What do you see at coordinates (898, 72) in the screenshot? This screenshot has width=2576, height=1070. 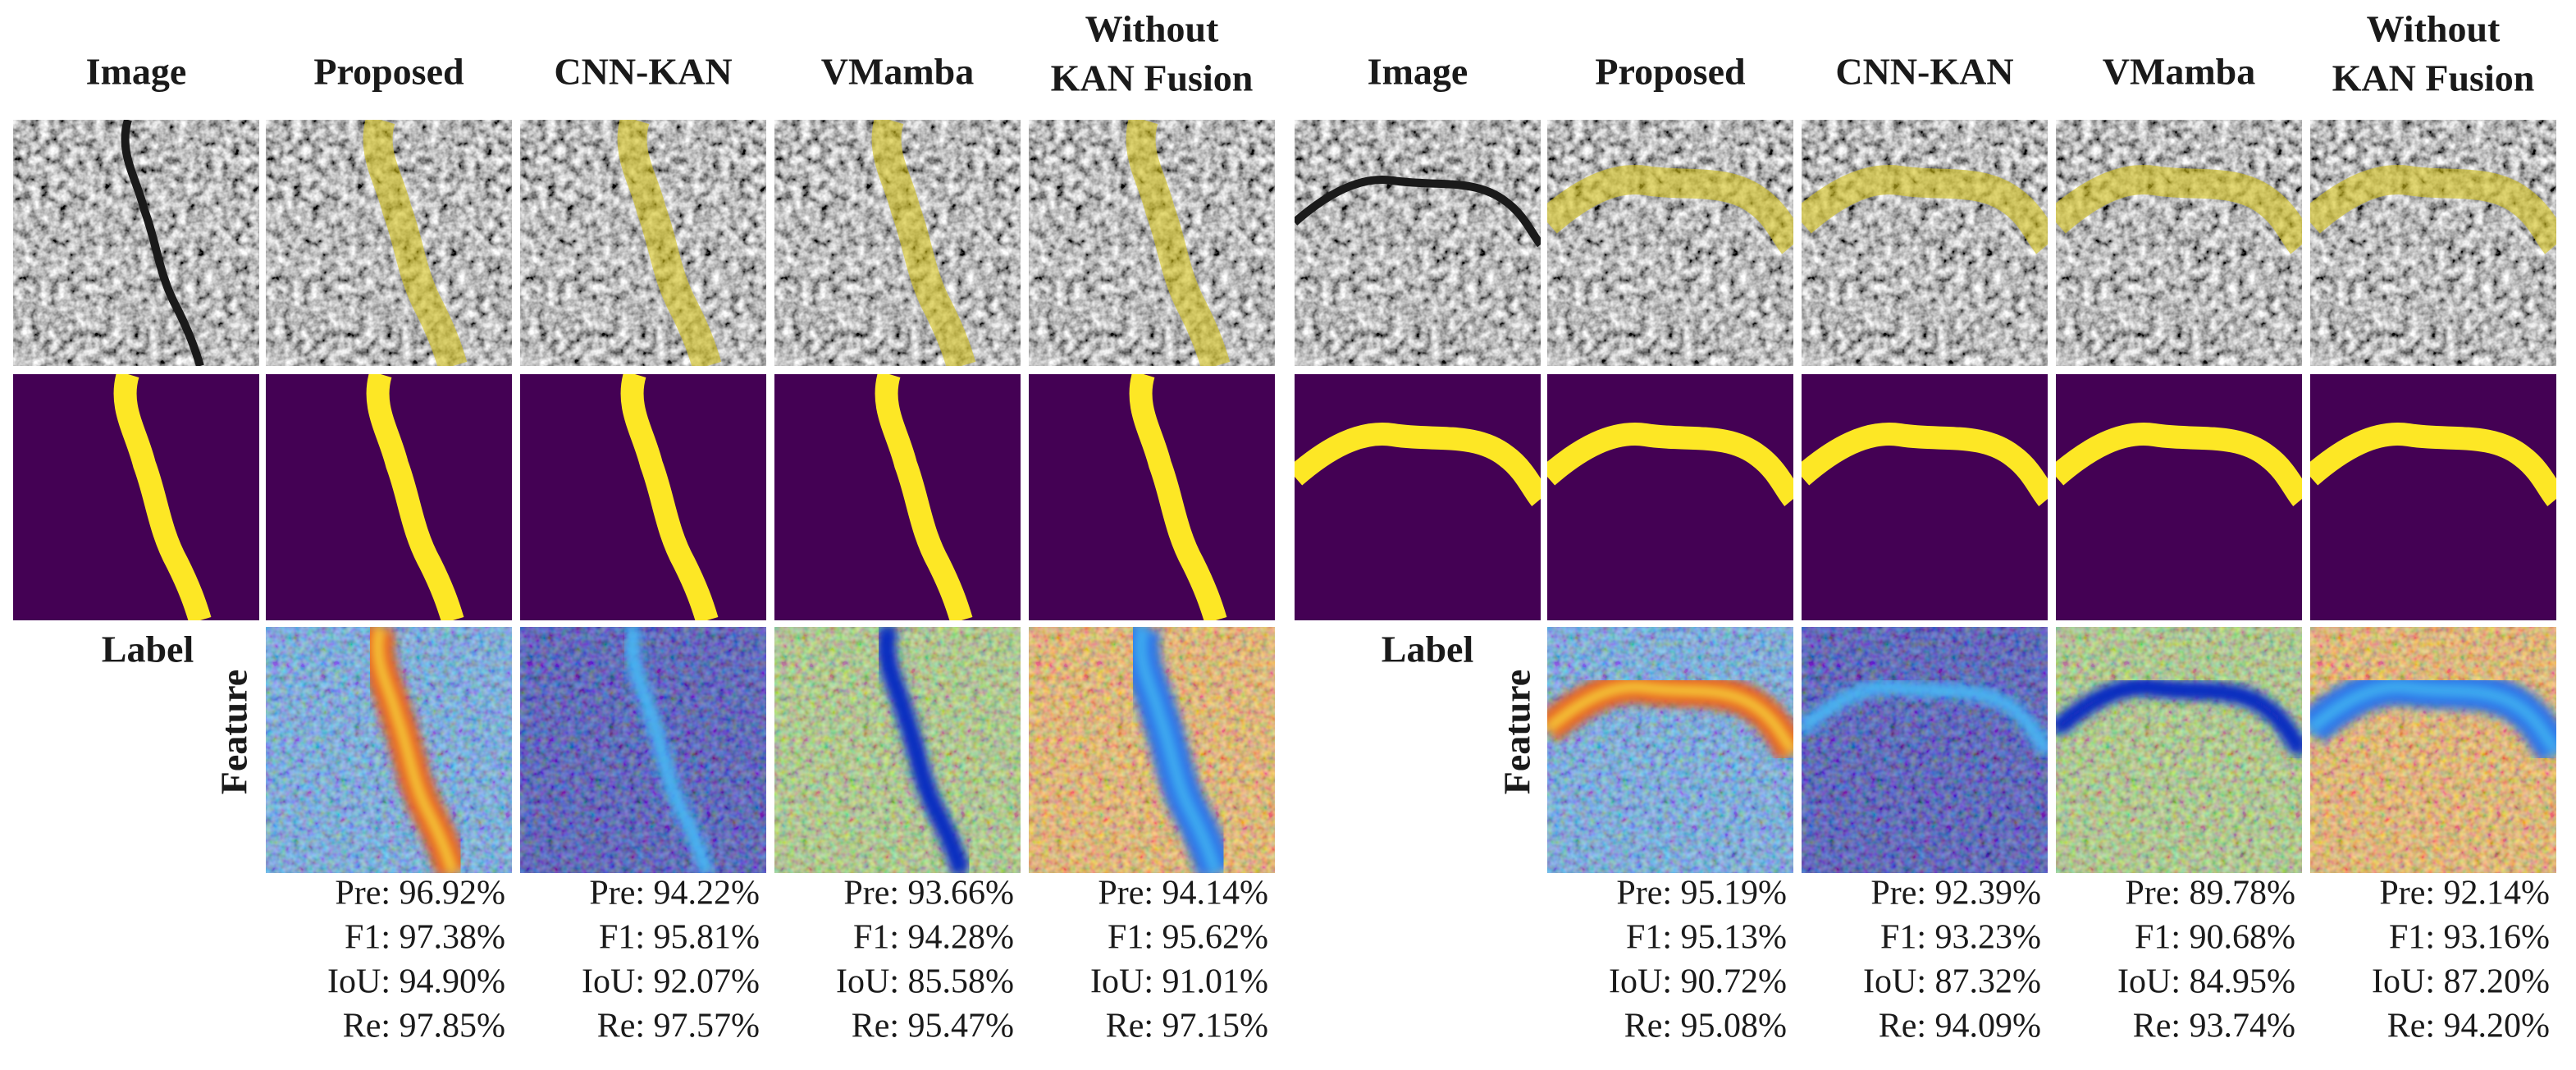 I see `column-header: VMamba` at bounding box center [898, 72].